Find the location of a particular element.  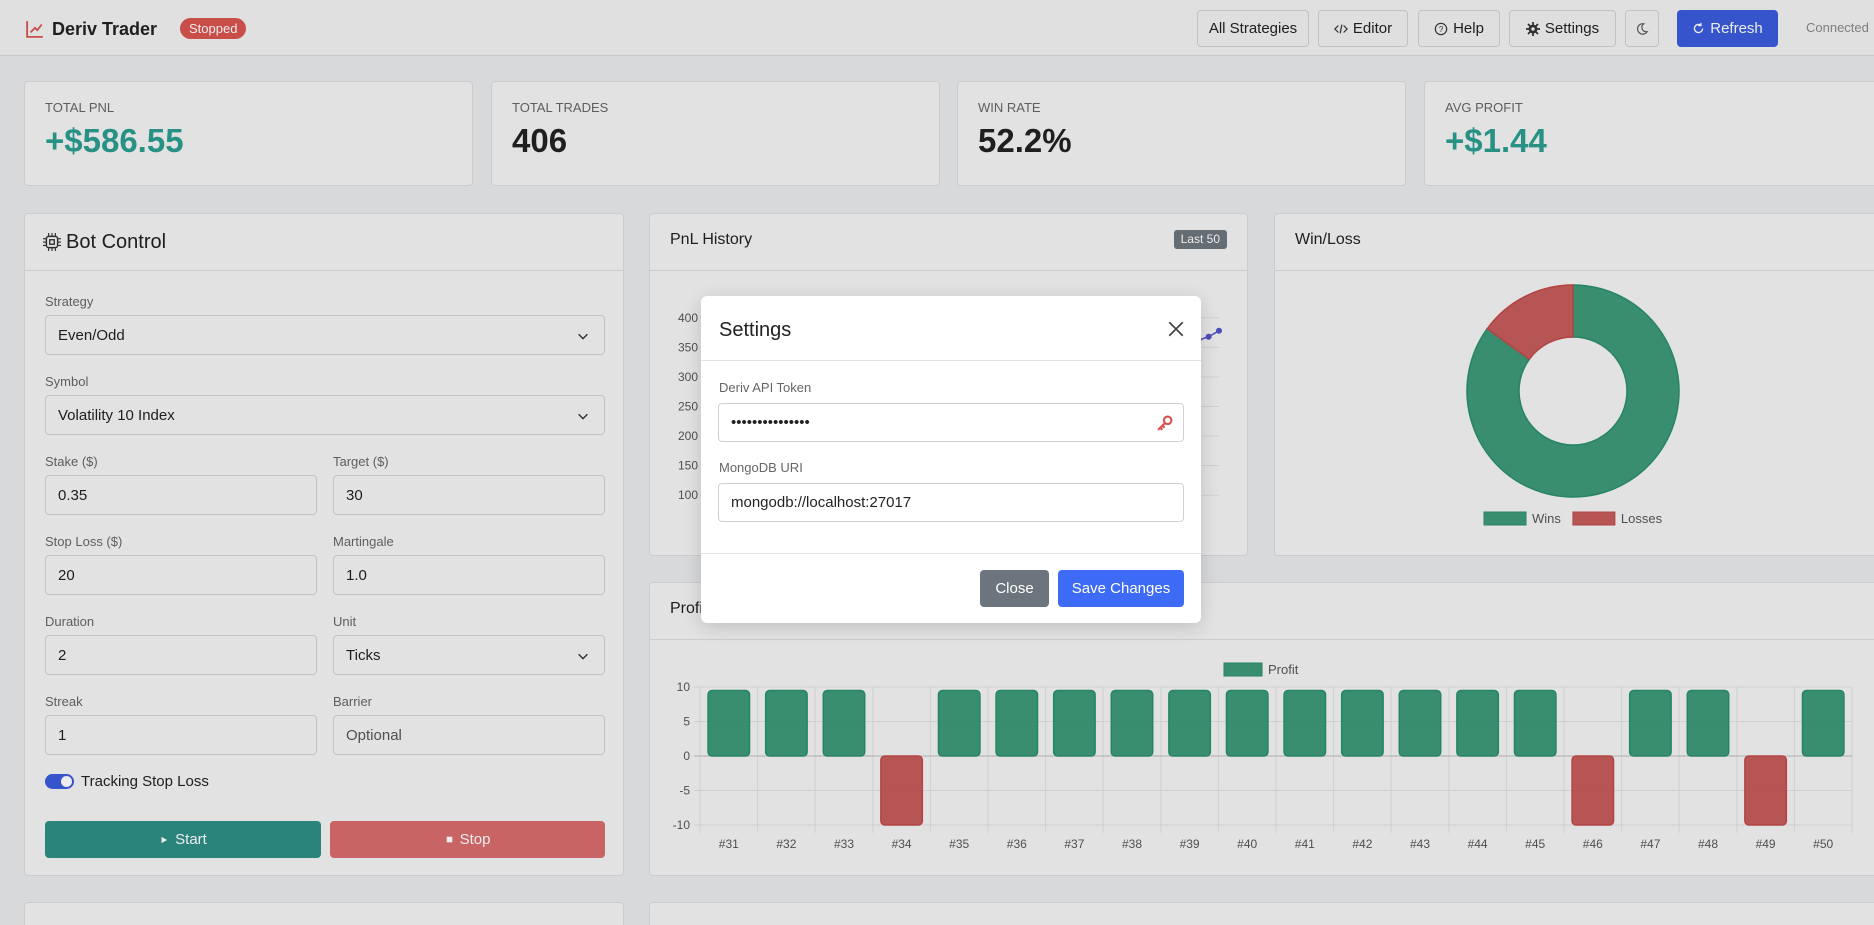

y-tick-label: -10 is located at coordinates (682, 825).